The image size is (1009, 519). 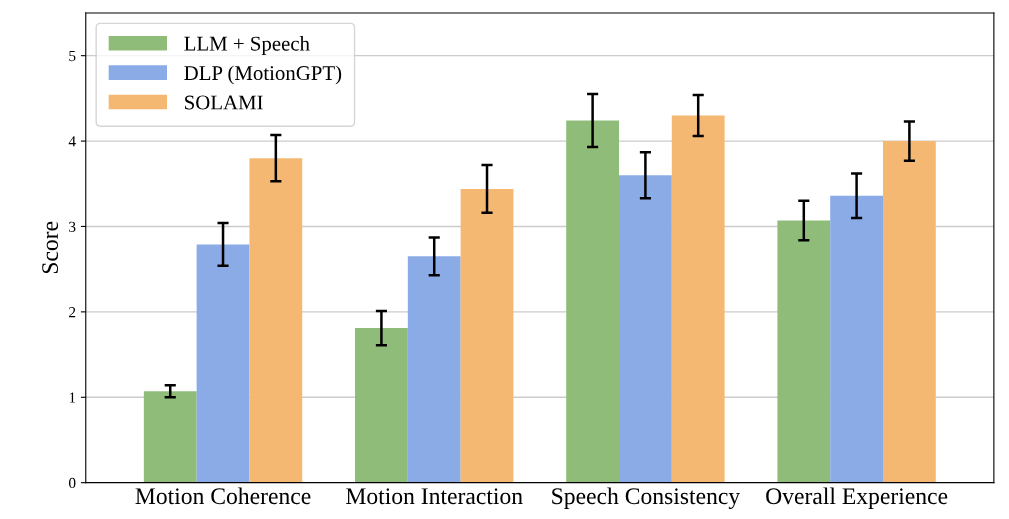 I want to click on y-axis-title: Score, so click(x=50, y=247).